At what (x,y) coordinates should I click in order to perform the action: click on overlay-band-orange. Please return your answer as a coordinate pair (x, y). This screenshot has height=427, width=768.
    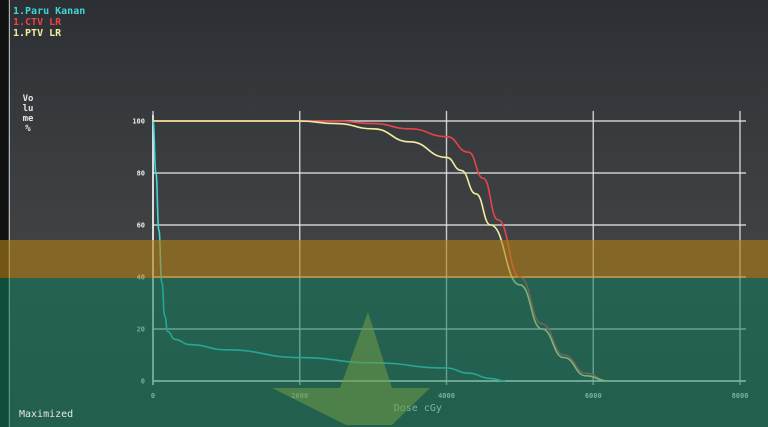
    Looking at the image, I should click on (384, 259).